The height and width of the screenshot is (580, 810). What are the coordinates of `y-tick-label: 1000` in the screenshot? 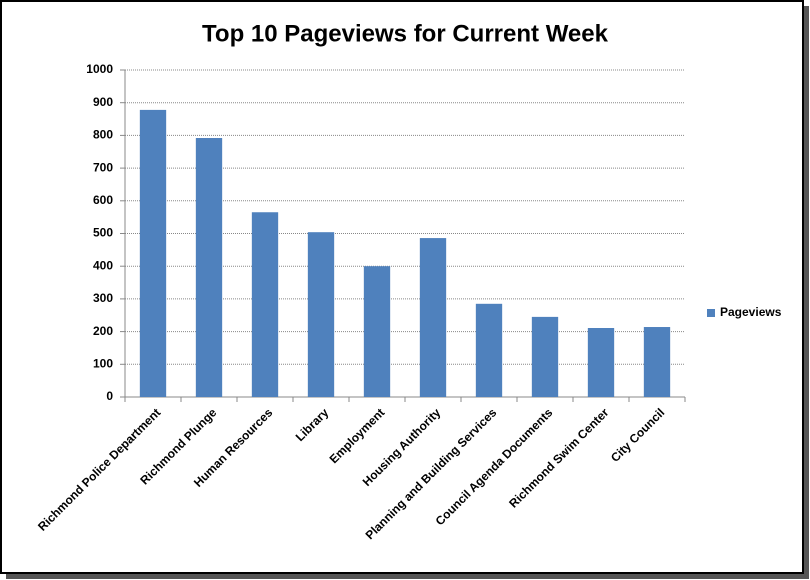 It's located at (99, 69).